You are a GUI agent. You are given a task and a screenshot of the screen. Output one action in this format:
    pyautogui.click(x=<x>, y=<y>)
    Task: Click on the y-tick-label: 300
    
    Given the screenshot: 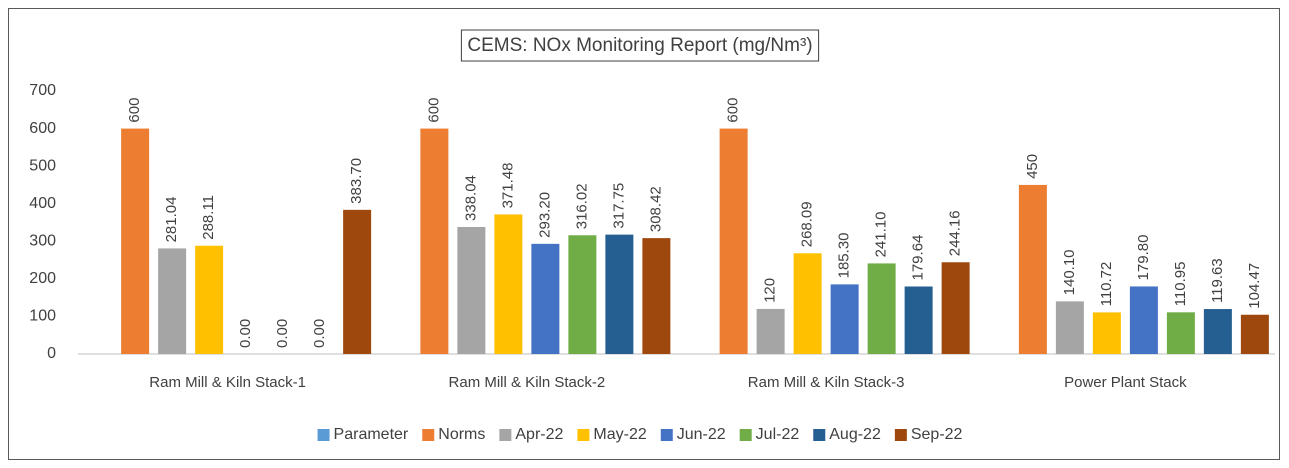 What is the action you would take?
    pyautogui.click(x=42, y=241)
    